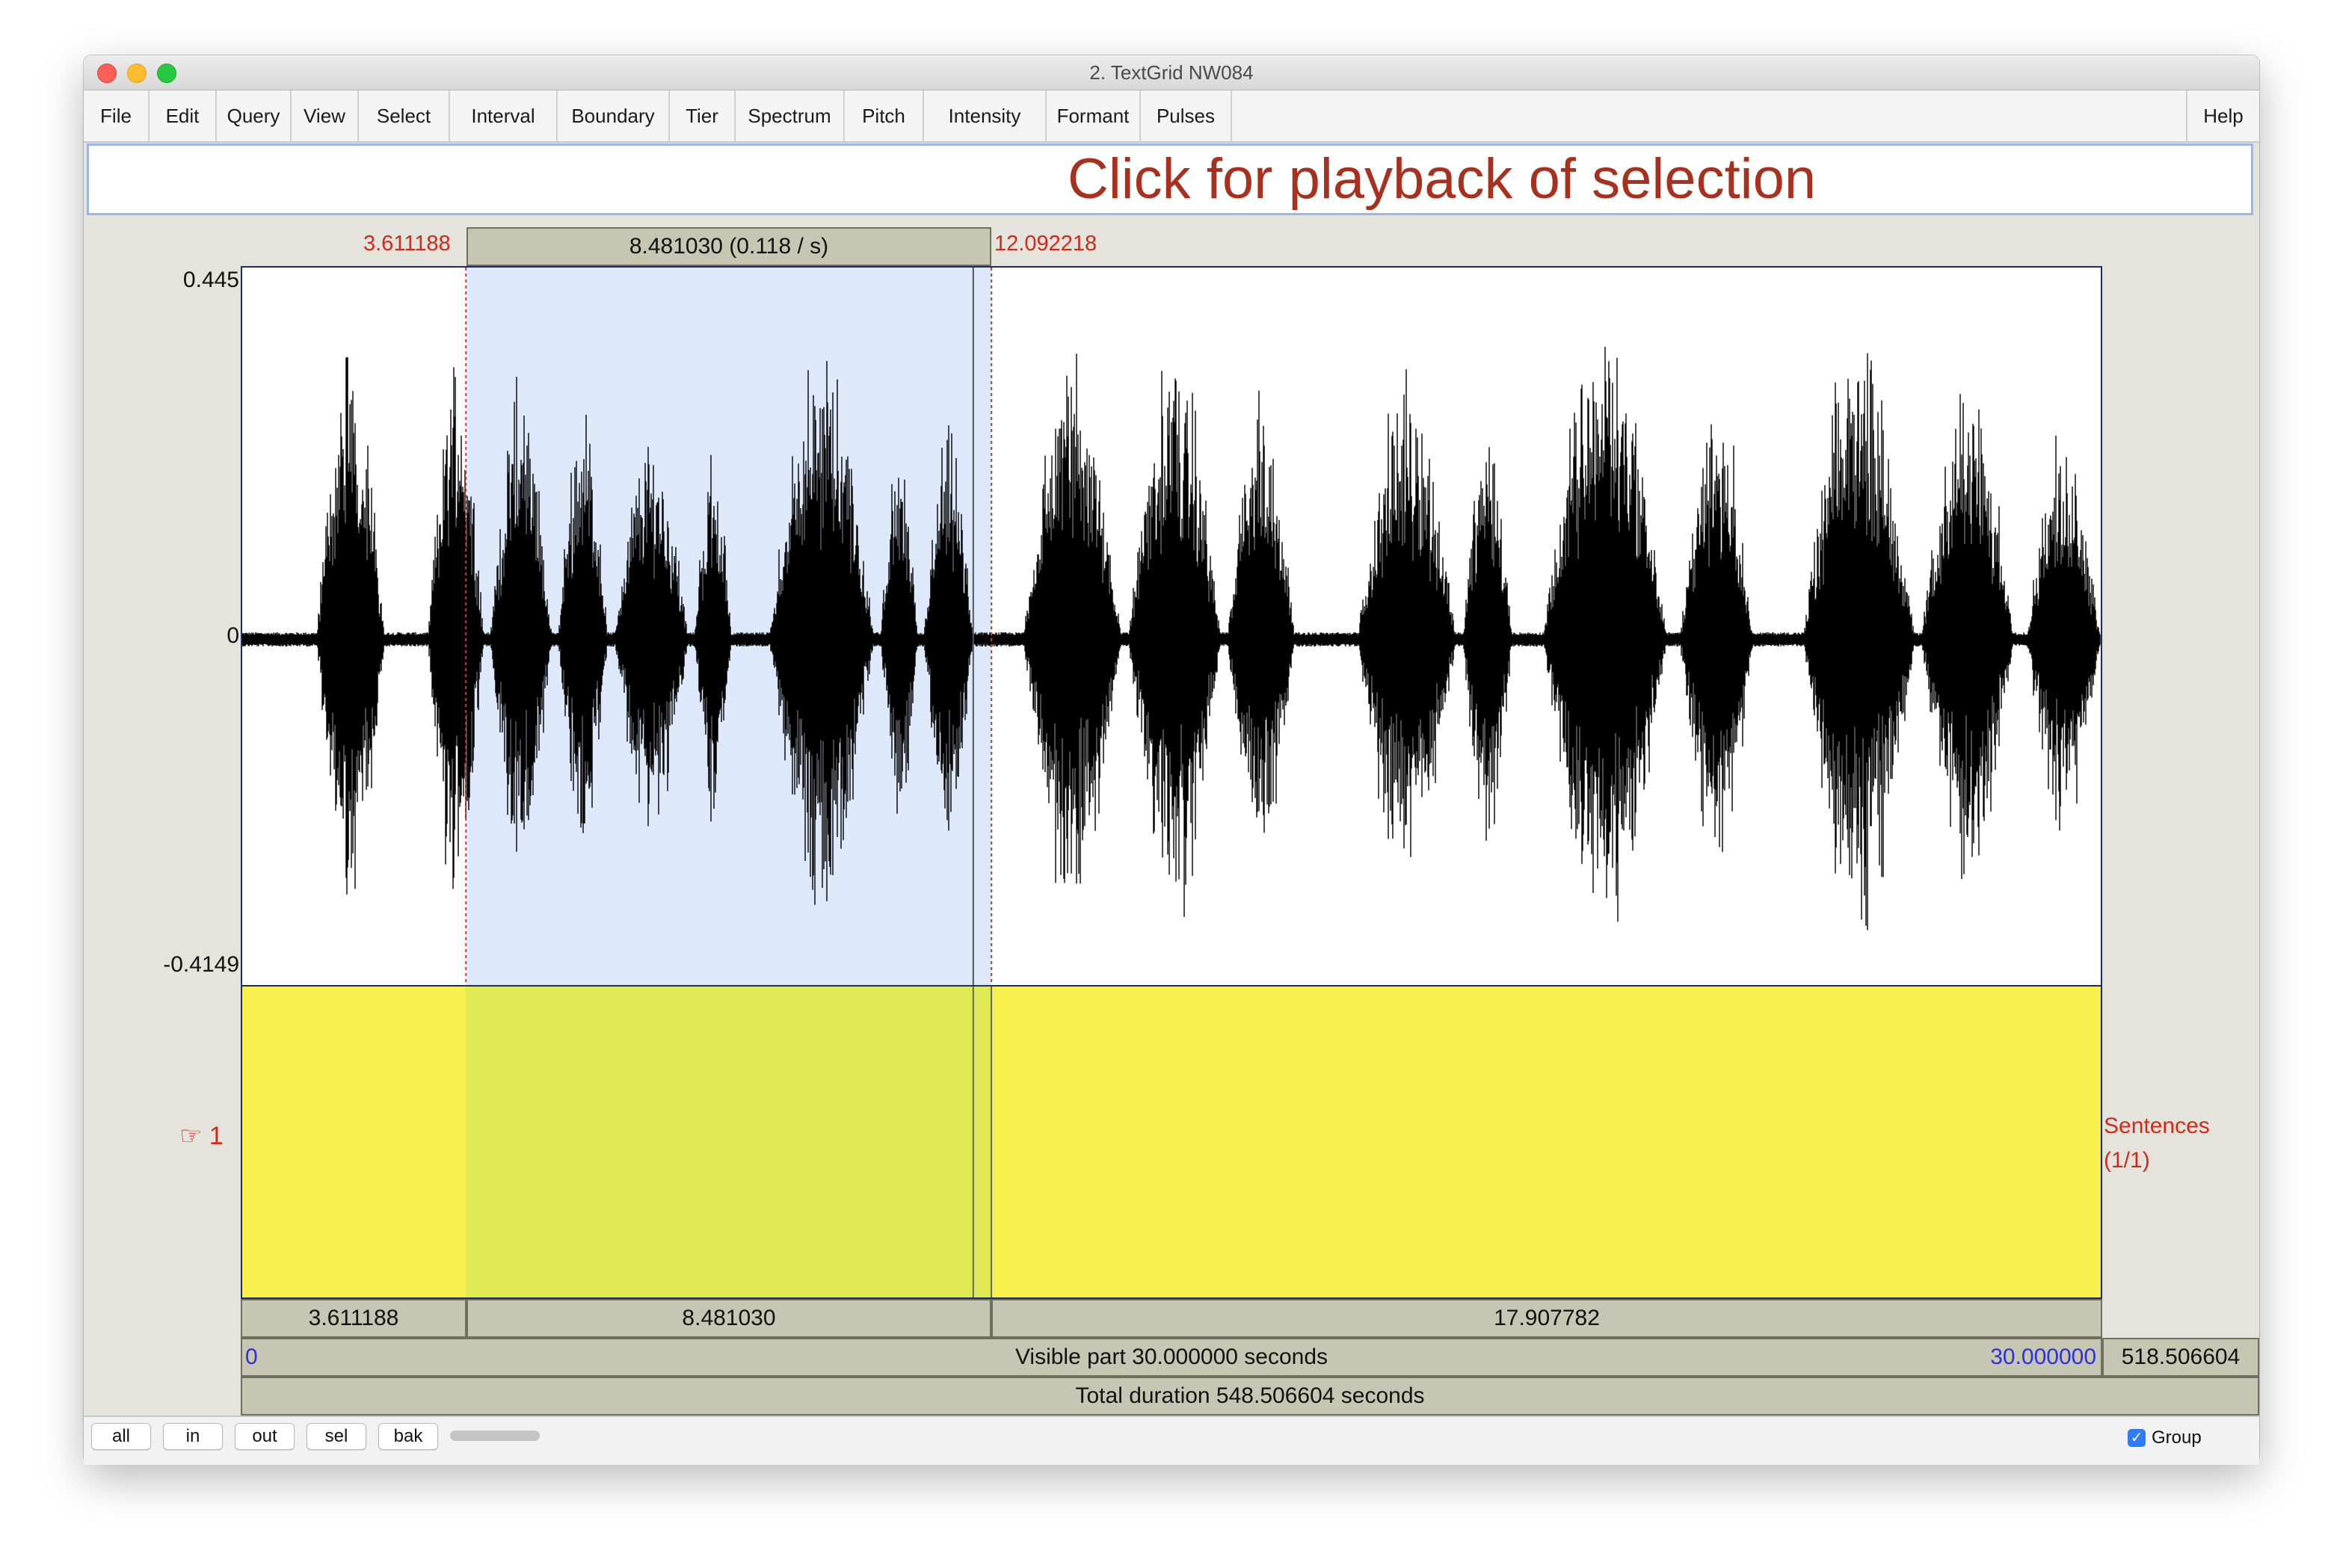 The width and height of the screenshot is (2334, 1568). What do you see at coordinates (117, 115) in the screenshot?
I see `menu-file: File` at bounding box center [117, 115].